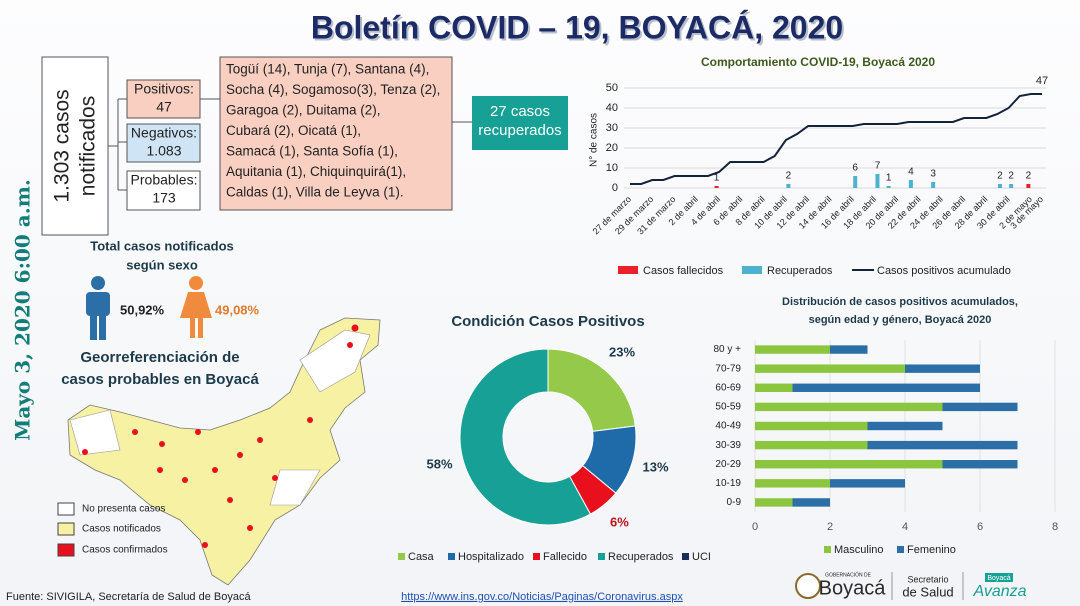  Describe the element at coordinates (848, 574) in the screenshot. I see `logo-text: GOBERNACIÓN DE` at that location.